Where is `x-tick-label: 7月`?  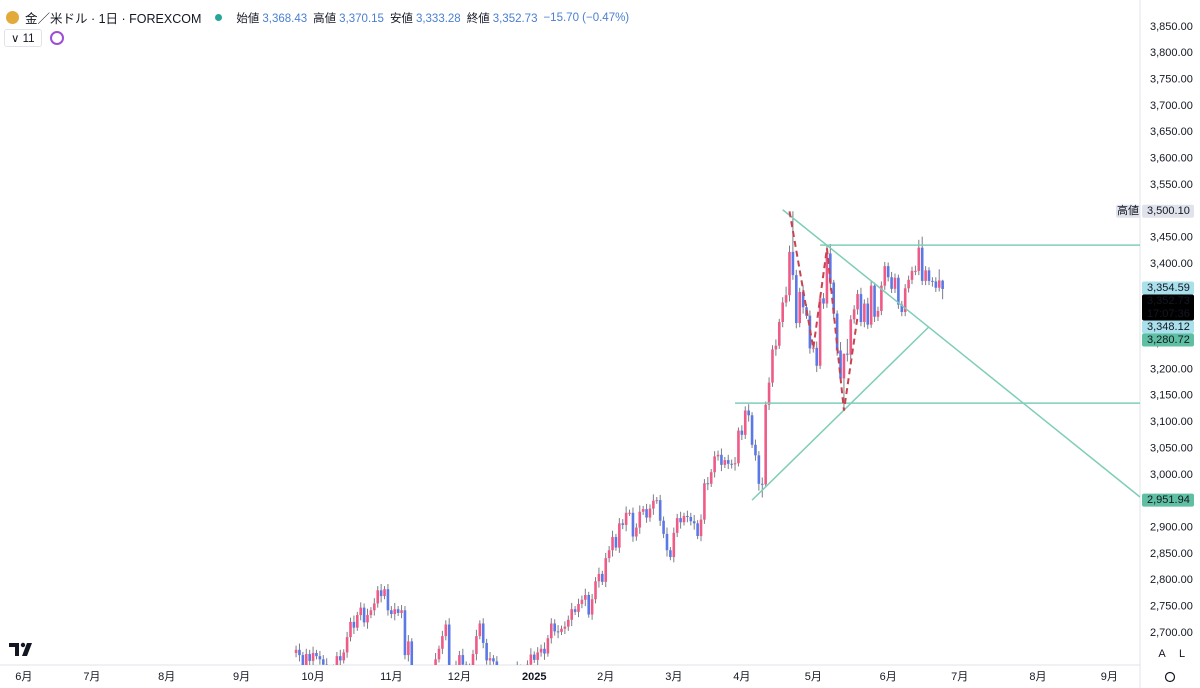
x-tick-label: 7月 is located at coordinates (91, 677).